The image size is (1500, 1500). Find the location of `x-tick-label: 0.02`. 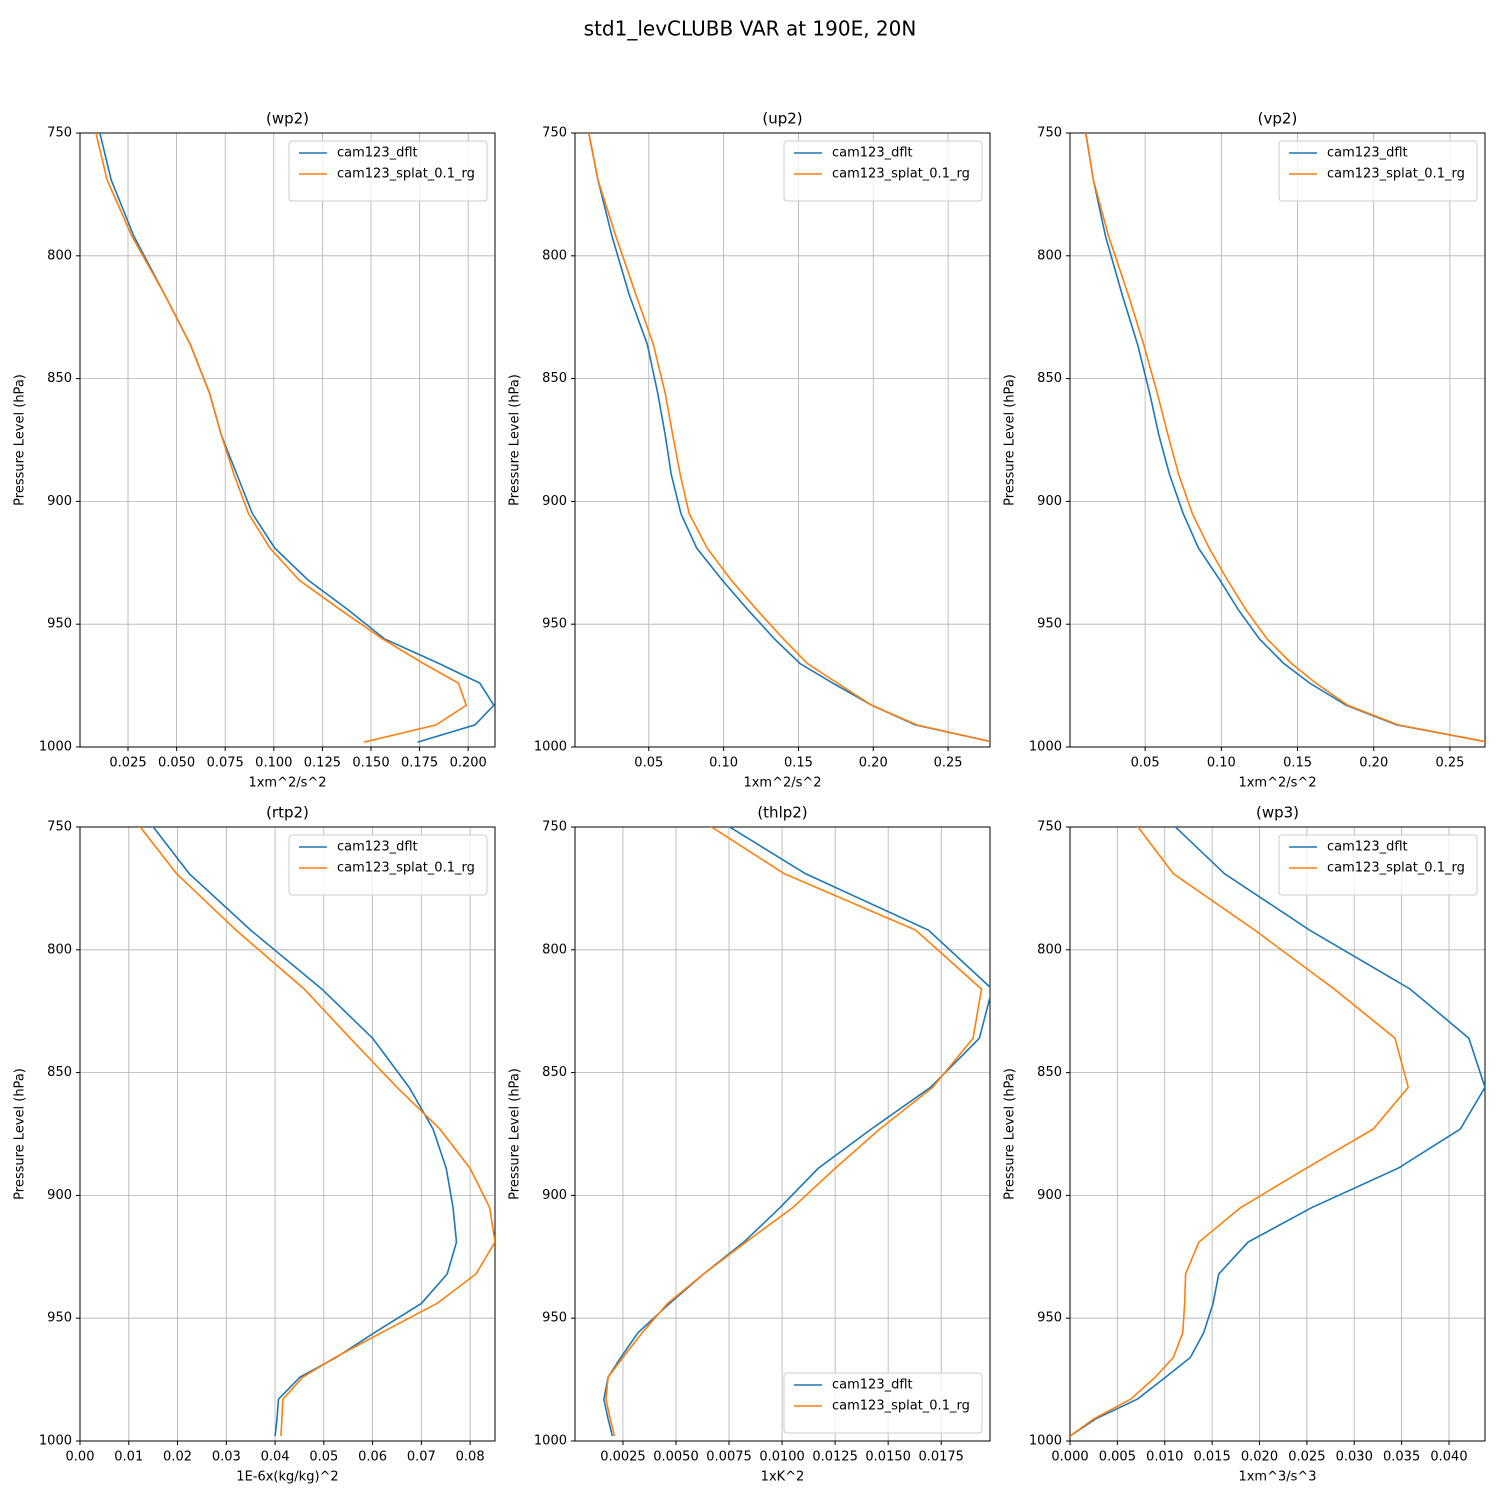

x-tick-label: 0.02 is located at coordinates (177, 1457).